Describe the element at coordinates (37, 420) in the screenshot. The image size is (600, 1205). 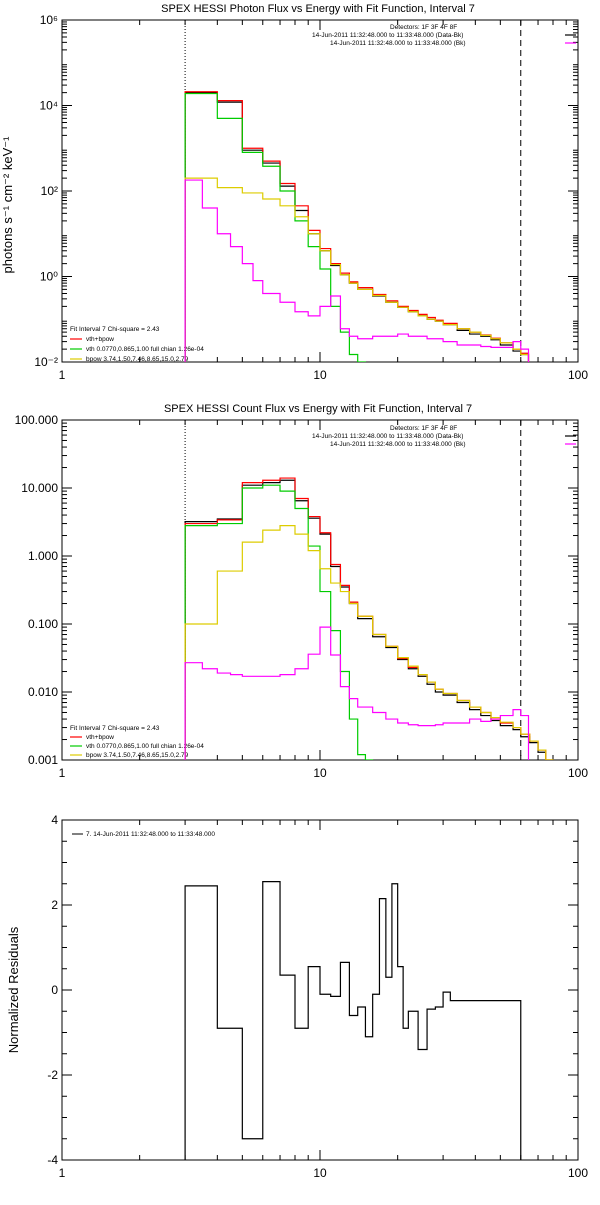
I see `y-tick-label: 100.000` at that location.